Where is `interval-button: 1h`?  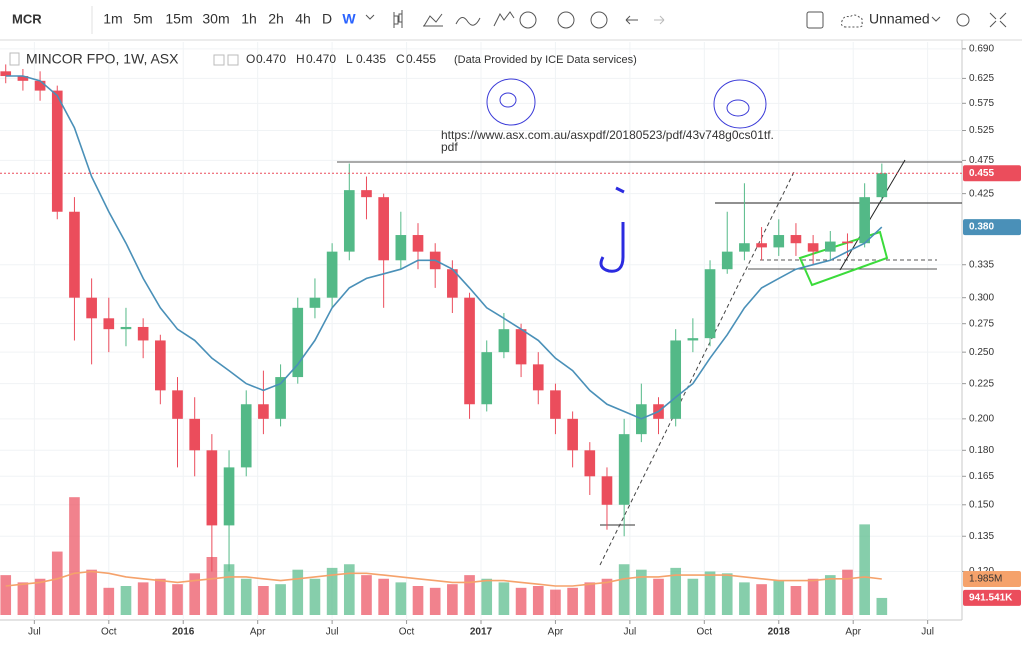
interval-button: 1h is located at coordinates (249, 19).